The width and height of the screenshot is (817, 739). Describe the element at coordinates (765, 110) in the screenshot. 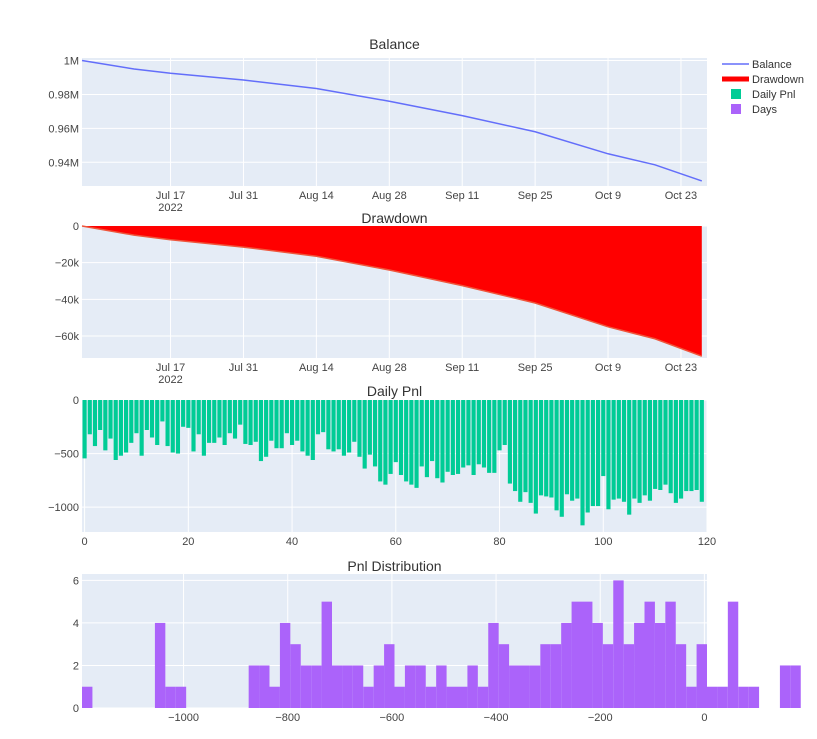

I see `legend-label: Days` at that location.